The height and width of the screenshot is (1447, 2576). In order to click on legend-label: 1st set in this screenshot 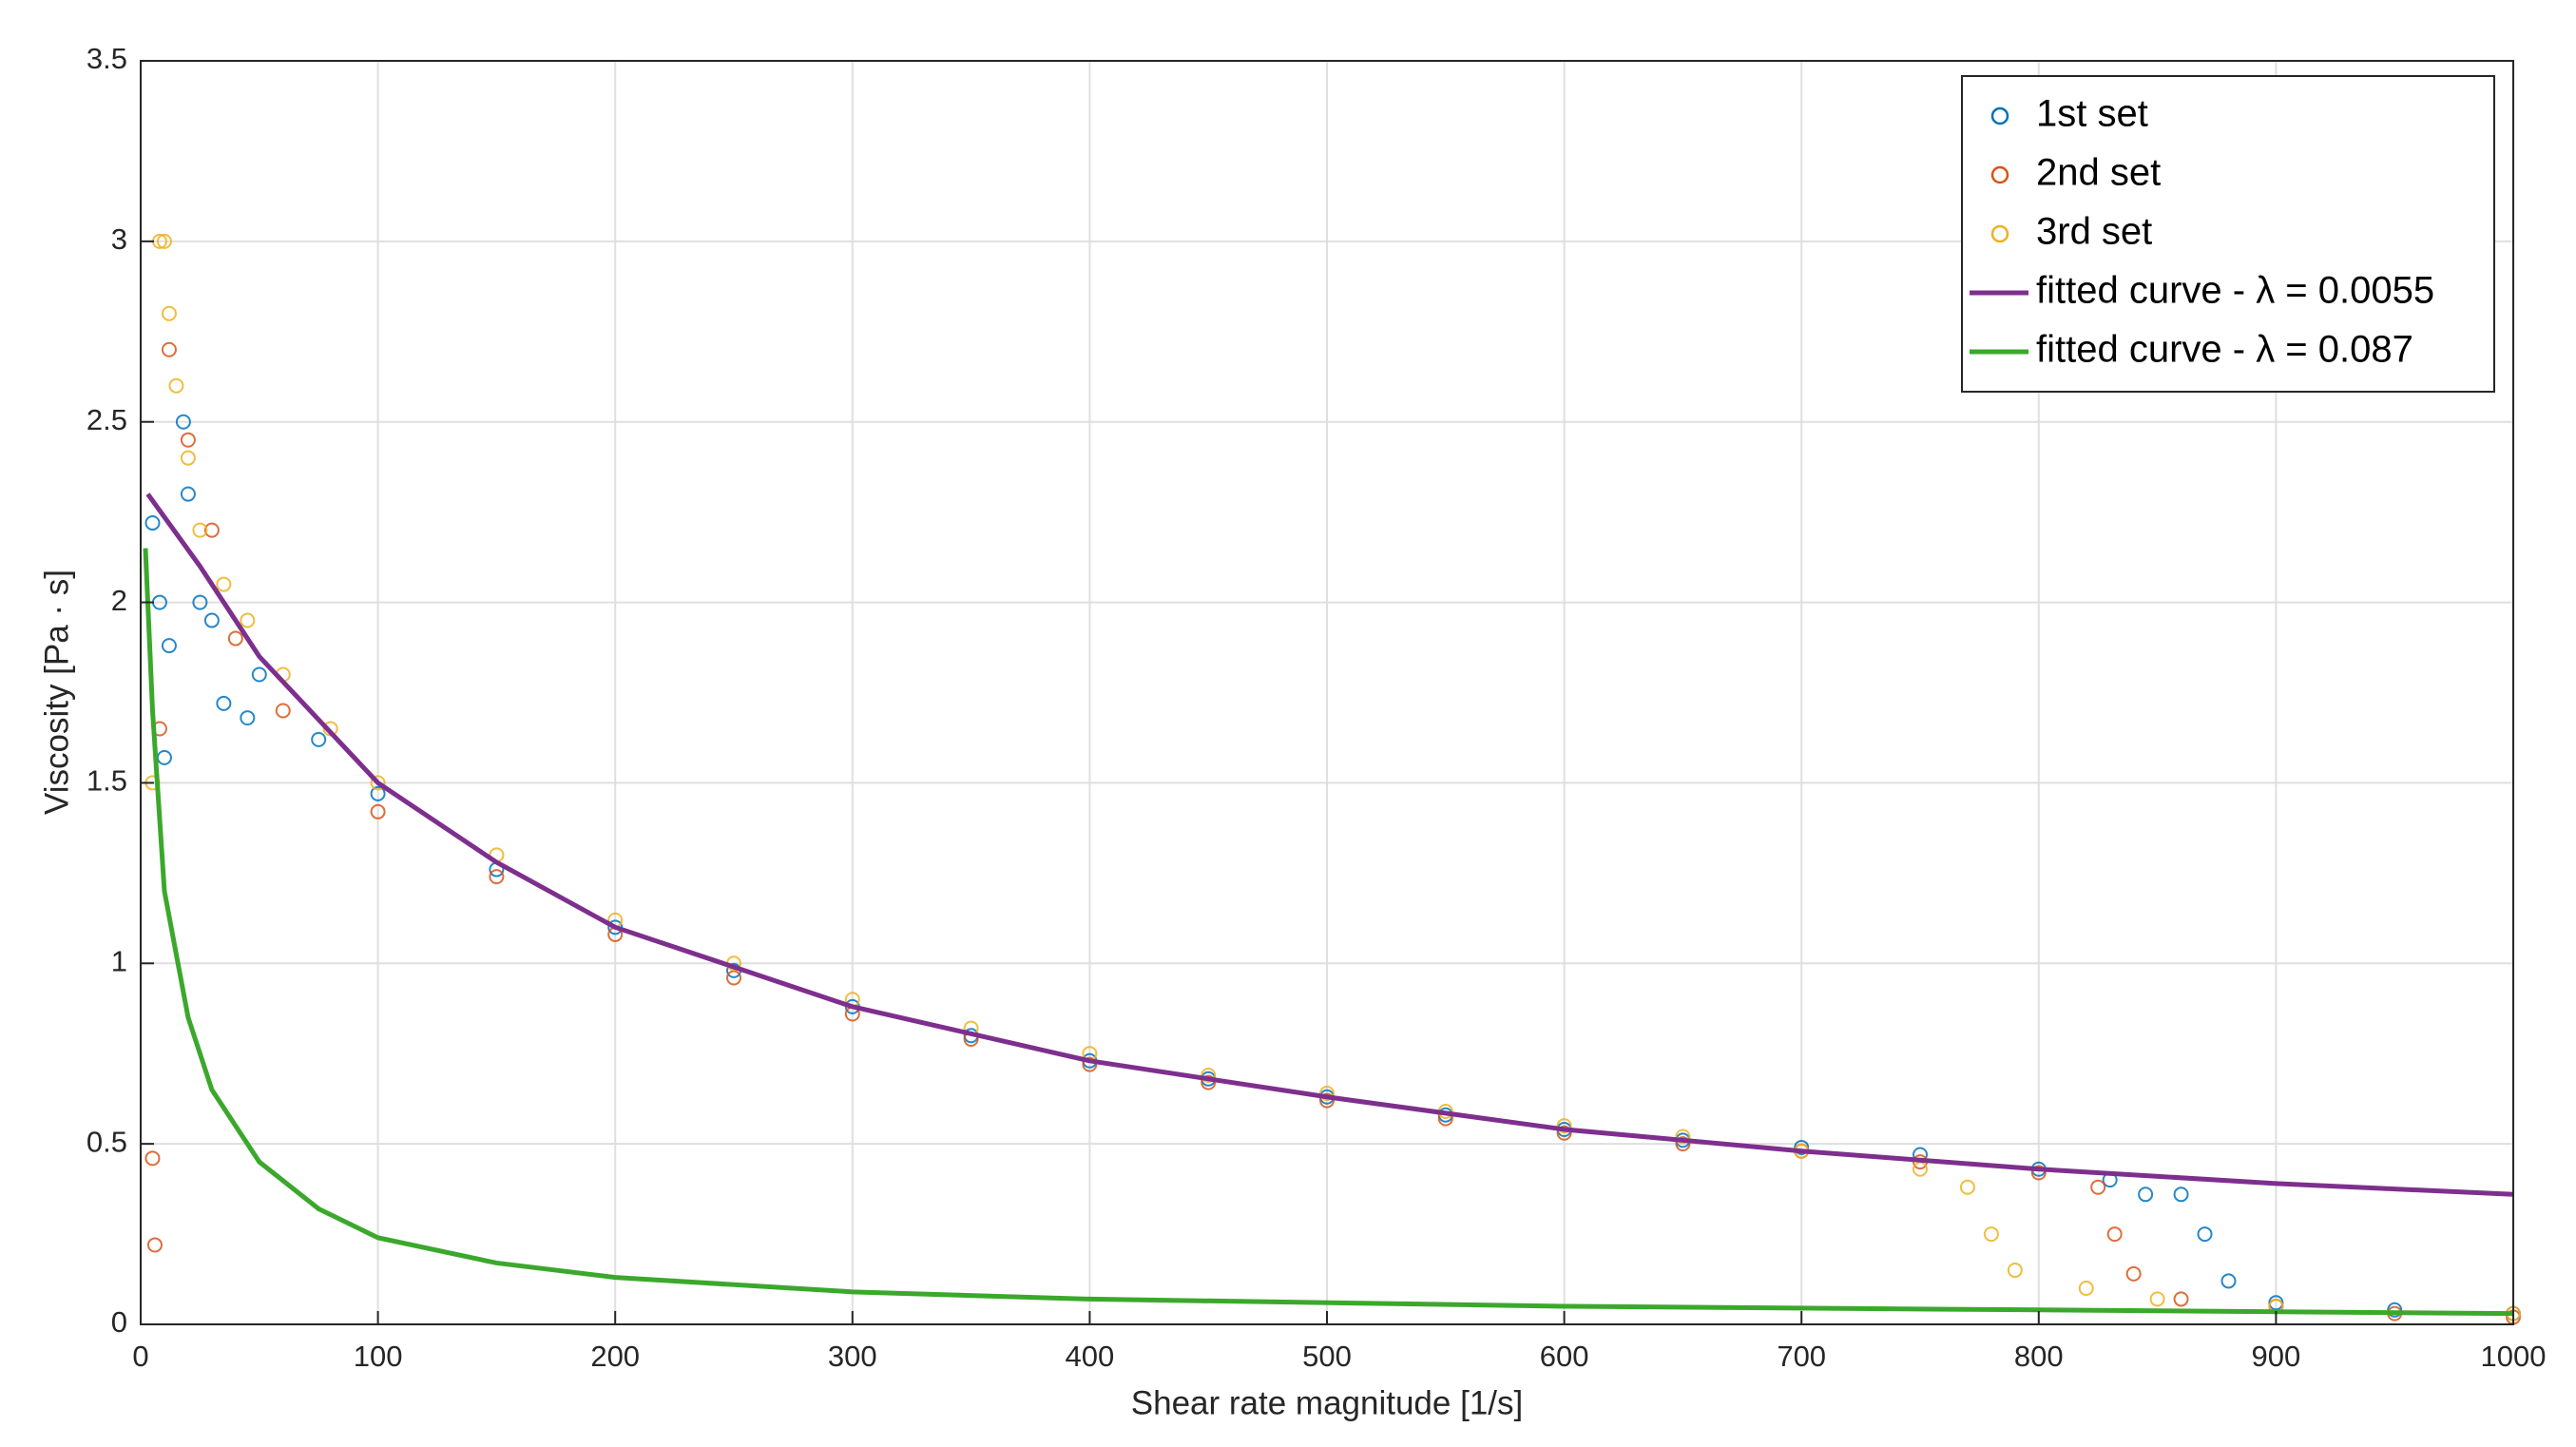, I will do `click(2092, 114)`.